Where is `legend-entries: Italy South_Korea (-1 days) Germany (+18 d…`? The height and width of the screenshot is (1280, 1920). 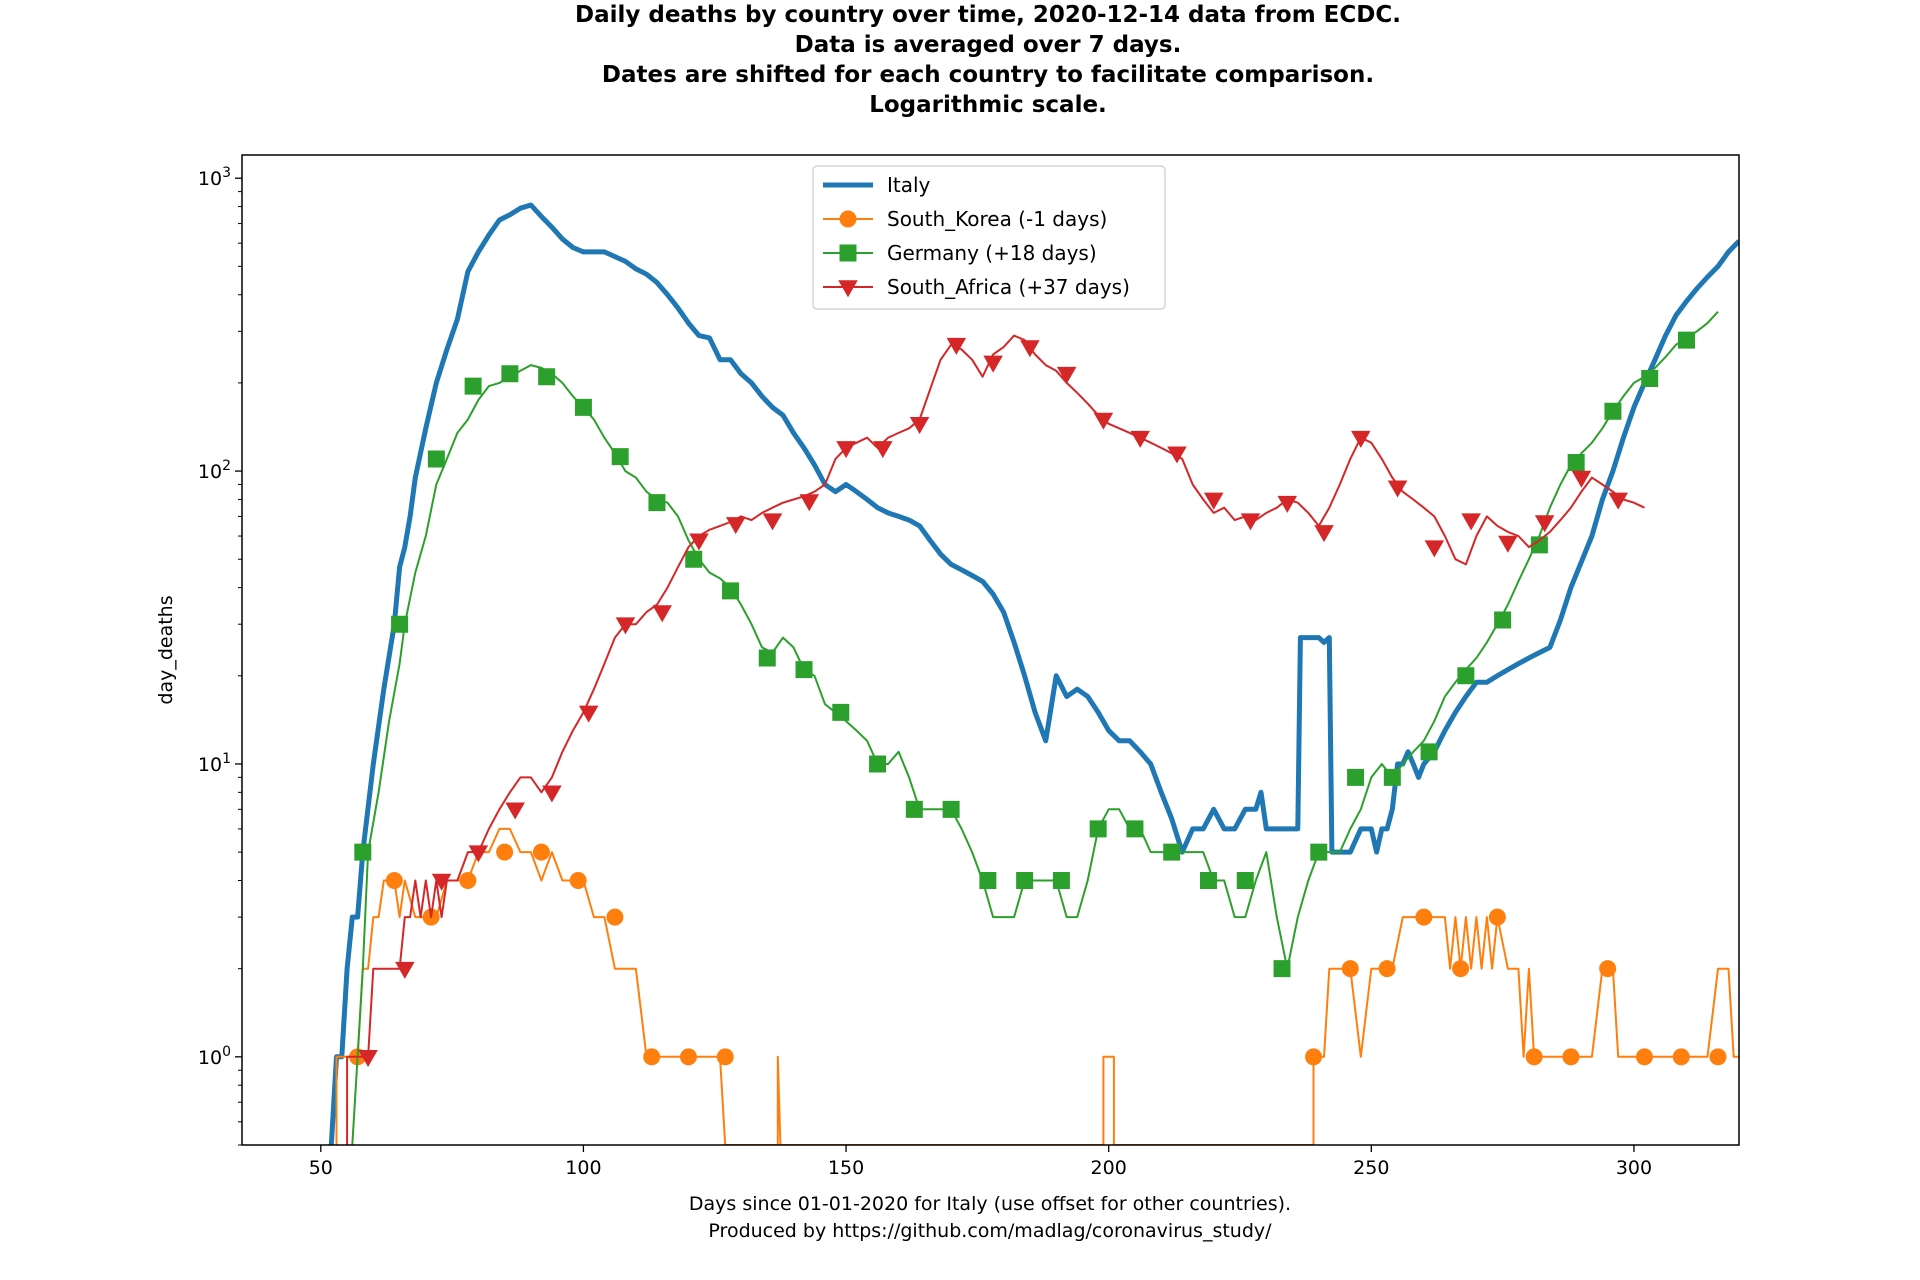
legend-entries: Italy South_Korea (-1 days) Germany (+18 d… is located at coordinates (976, 236).